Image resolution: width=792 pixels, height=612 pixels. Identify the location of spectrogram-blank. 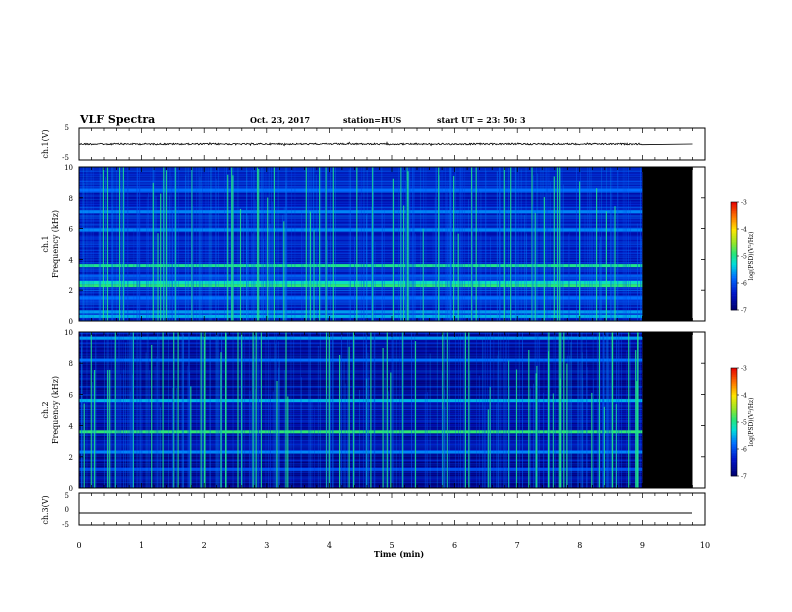
(698, 410).